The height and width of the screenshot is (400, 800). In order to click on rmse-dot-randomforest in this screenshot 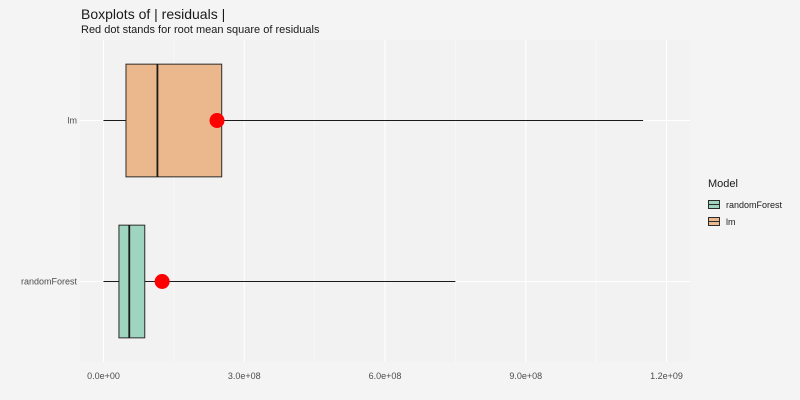, I will do `click(162, 281)`.